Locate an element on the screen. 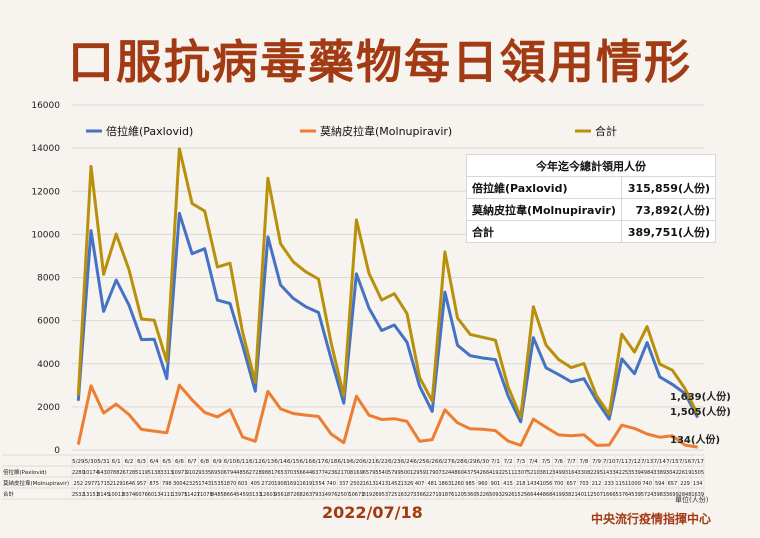 The width and height of the screenshot is (760, 538). table-cell: 212 is located at coordinates (597, 484).